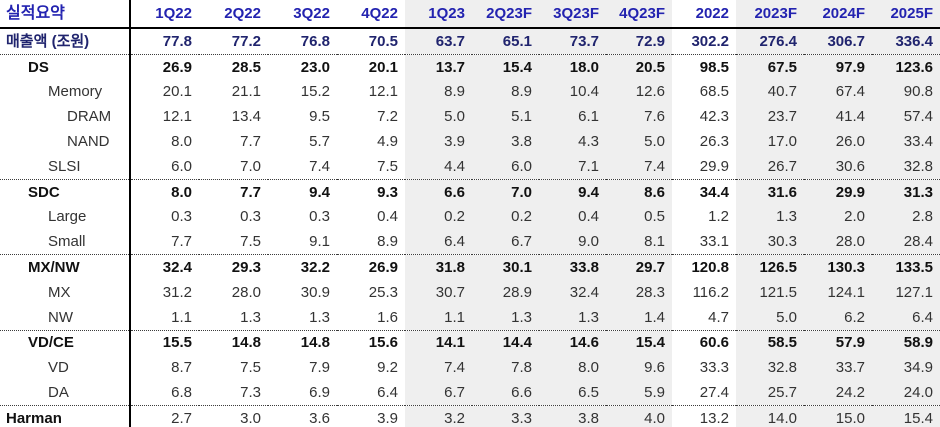 The width and height of the screenshot is (940, 427). Describe the element at coordinates (770, 192) in the screenshot. I see `value-cell: 31.6` at that location.